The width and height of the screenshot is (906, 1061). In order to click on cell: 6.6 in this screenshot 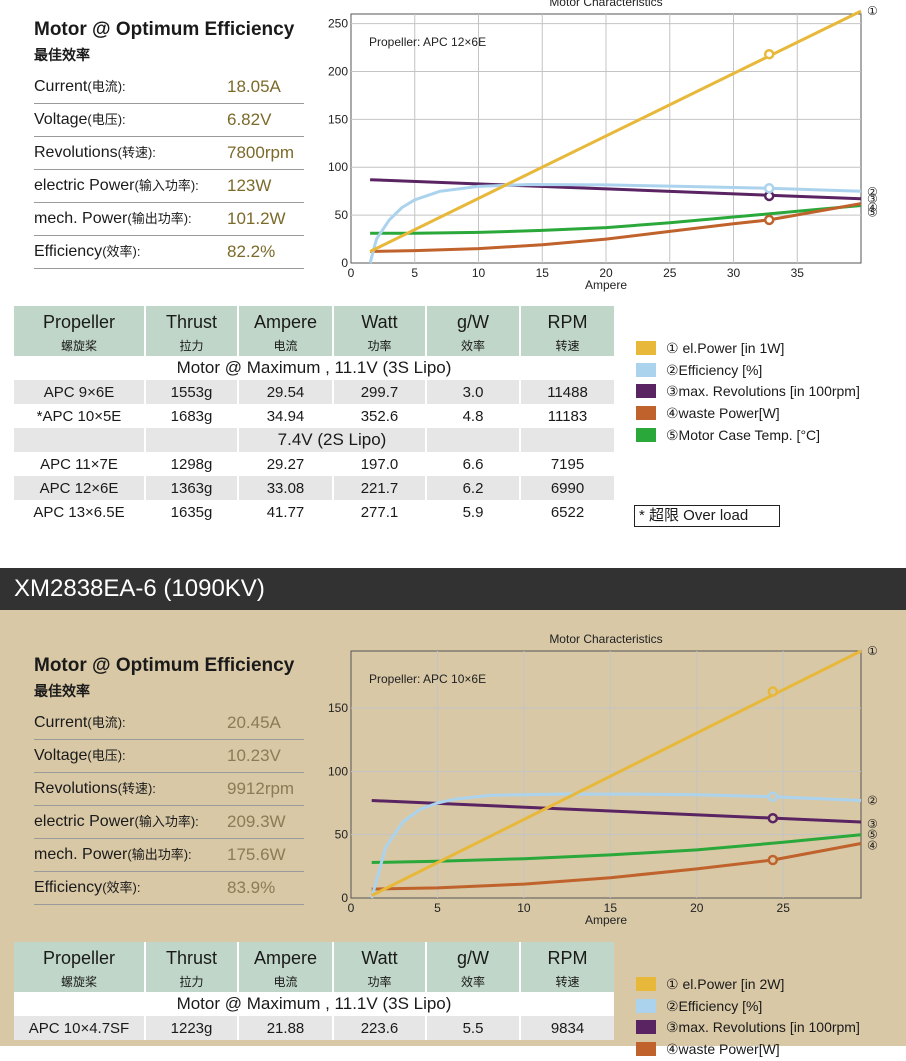, I will do `click(473, 464)`.